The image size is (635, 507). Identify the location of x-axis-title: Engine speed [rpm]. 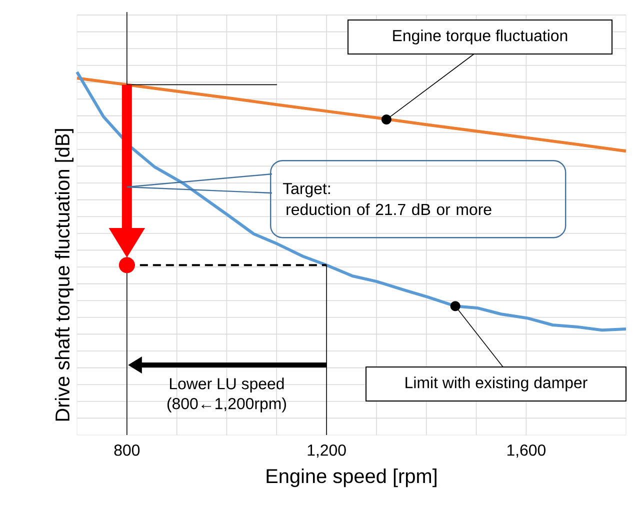
(351, 478).